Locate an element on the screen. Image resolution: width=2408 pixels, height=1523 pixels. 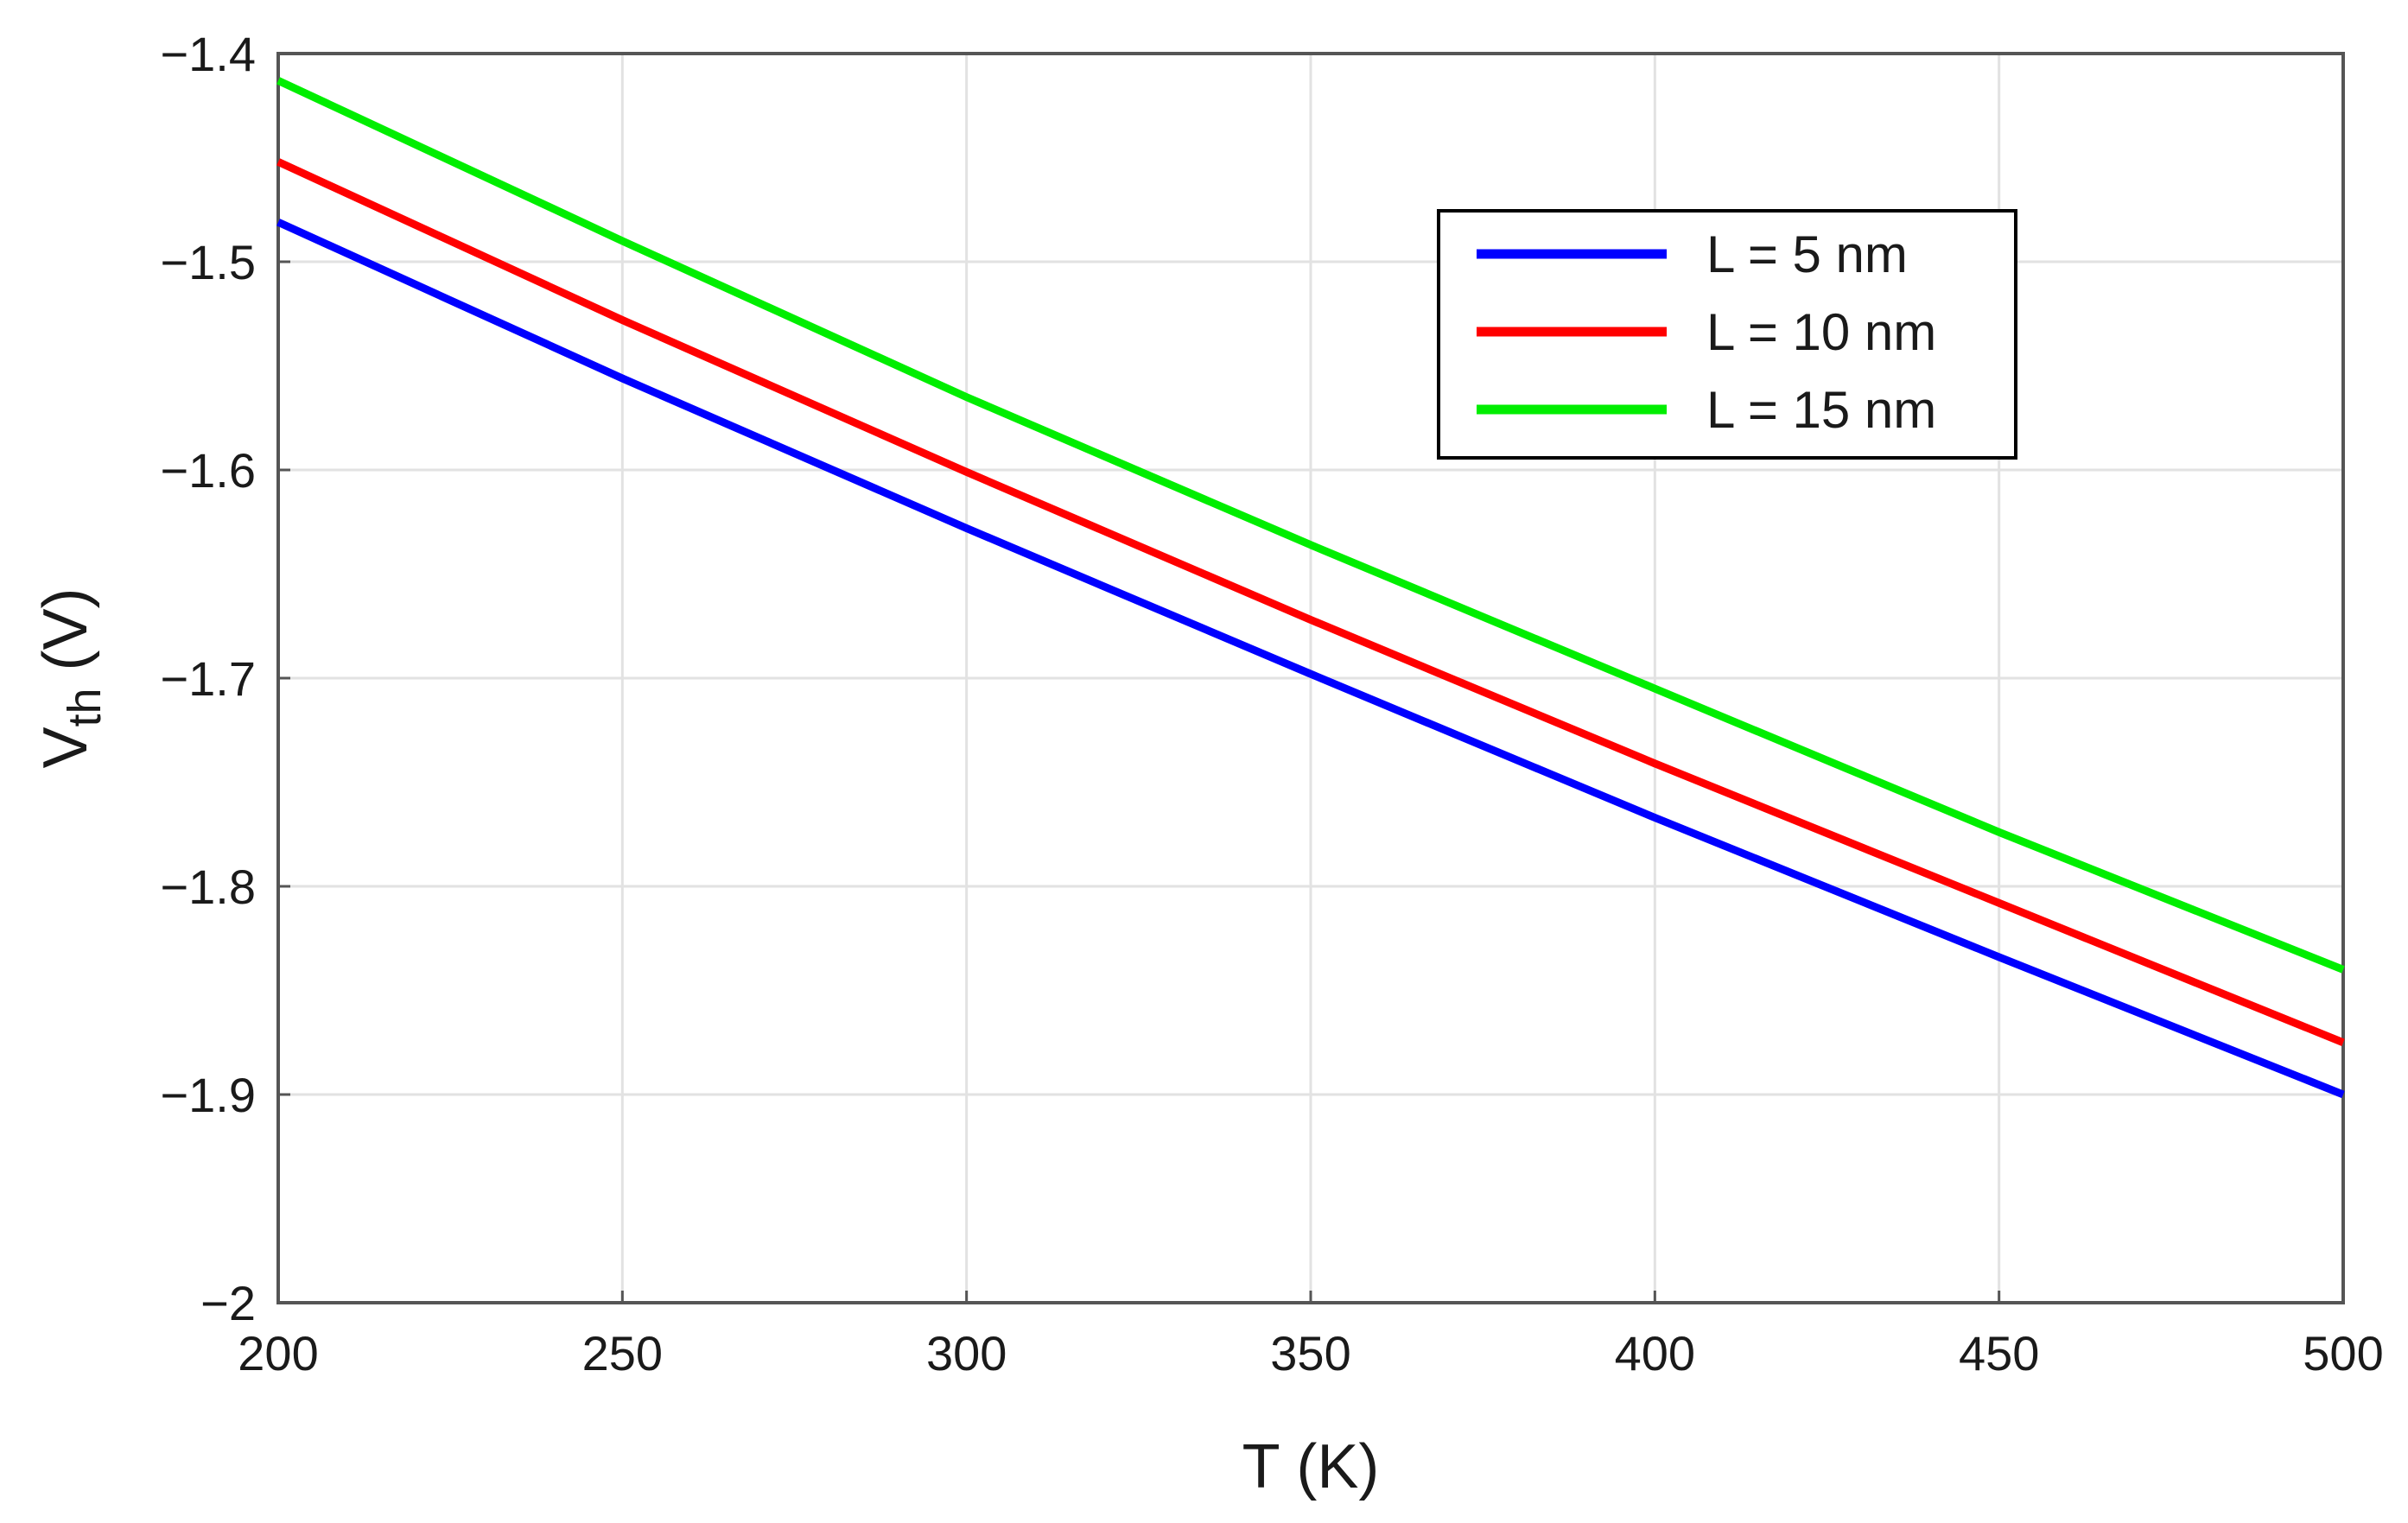
x-tick-label: 400 is located at coordinates (1655, 1353).